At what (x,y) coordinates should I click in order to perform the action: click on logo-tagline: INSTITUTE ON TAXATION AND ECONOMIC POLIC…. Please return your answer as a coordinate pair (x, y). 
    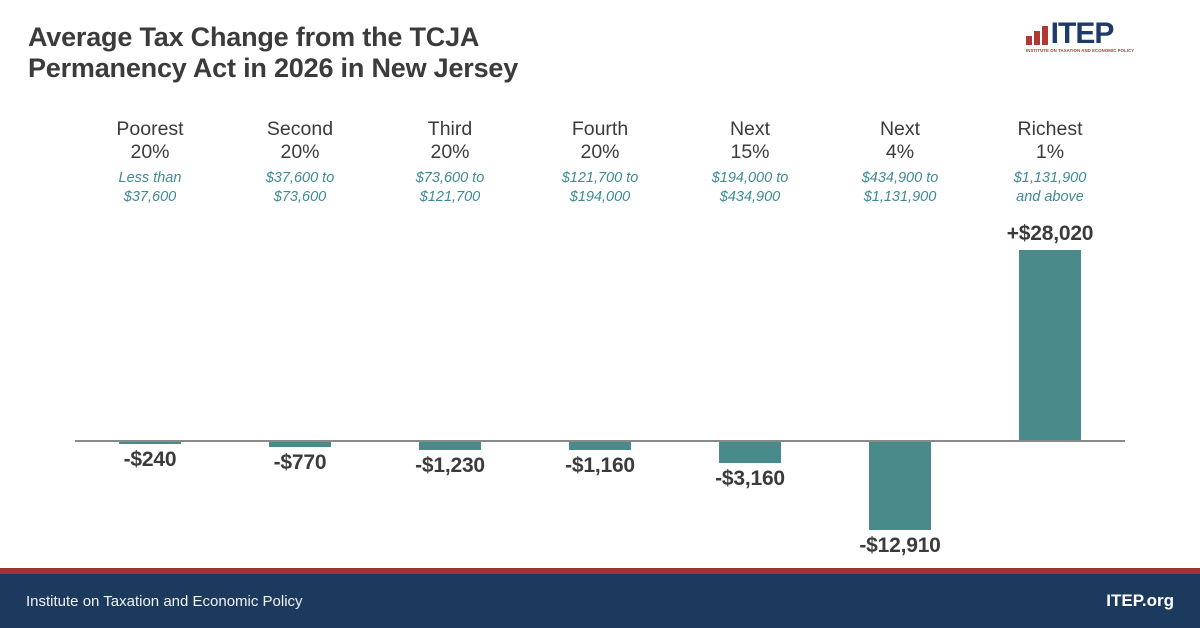
    Looking at the image, I should click on (1079, 51).